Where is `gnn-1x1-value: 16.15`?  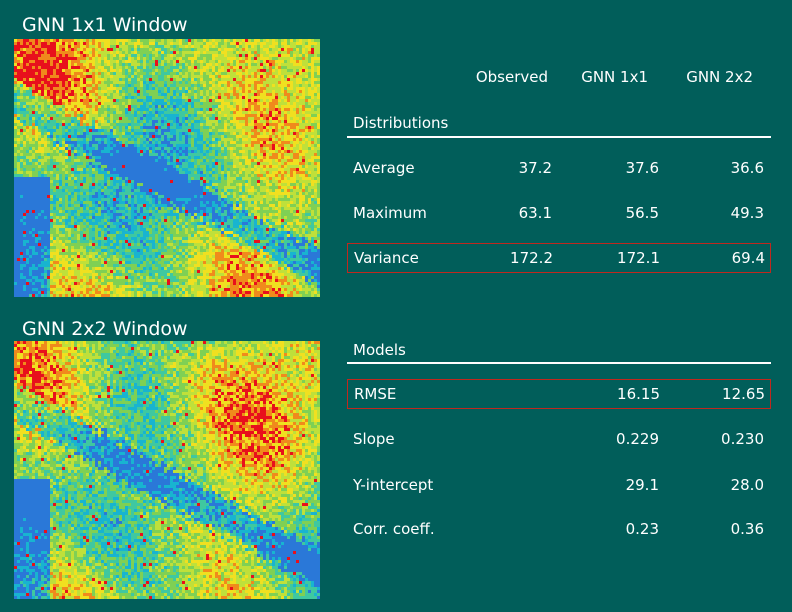 gnn-1x1-value: 16.15 is located at coordinates (638, 394).